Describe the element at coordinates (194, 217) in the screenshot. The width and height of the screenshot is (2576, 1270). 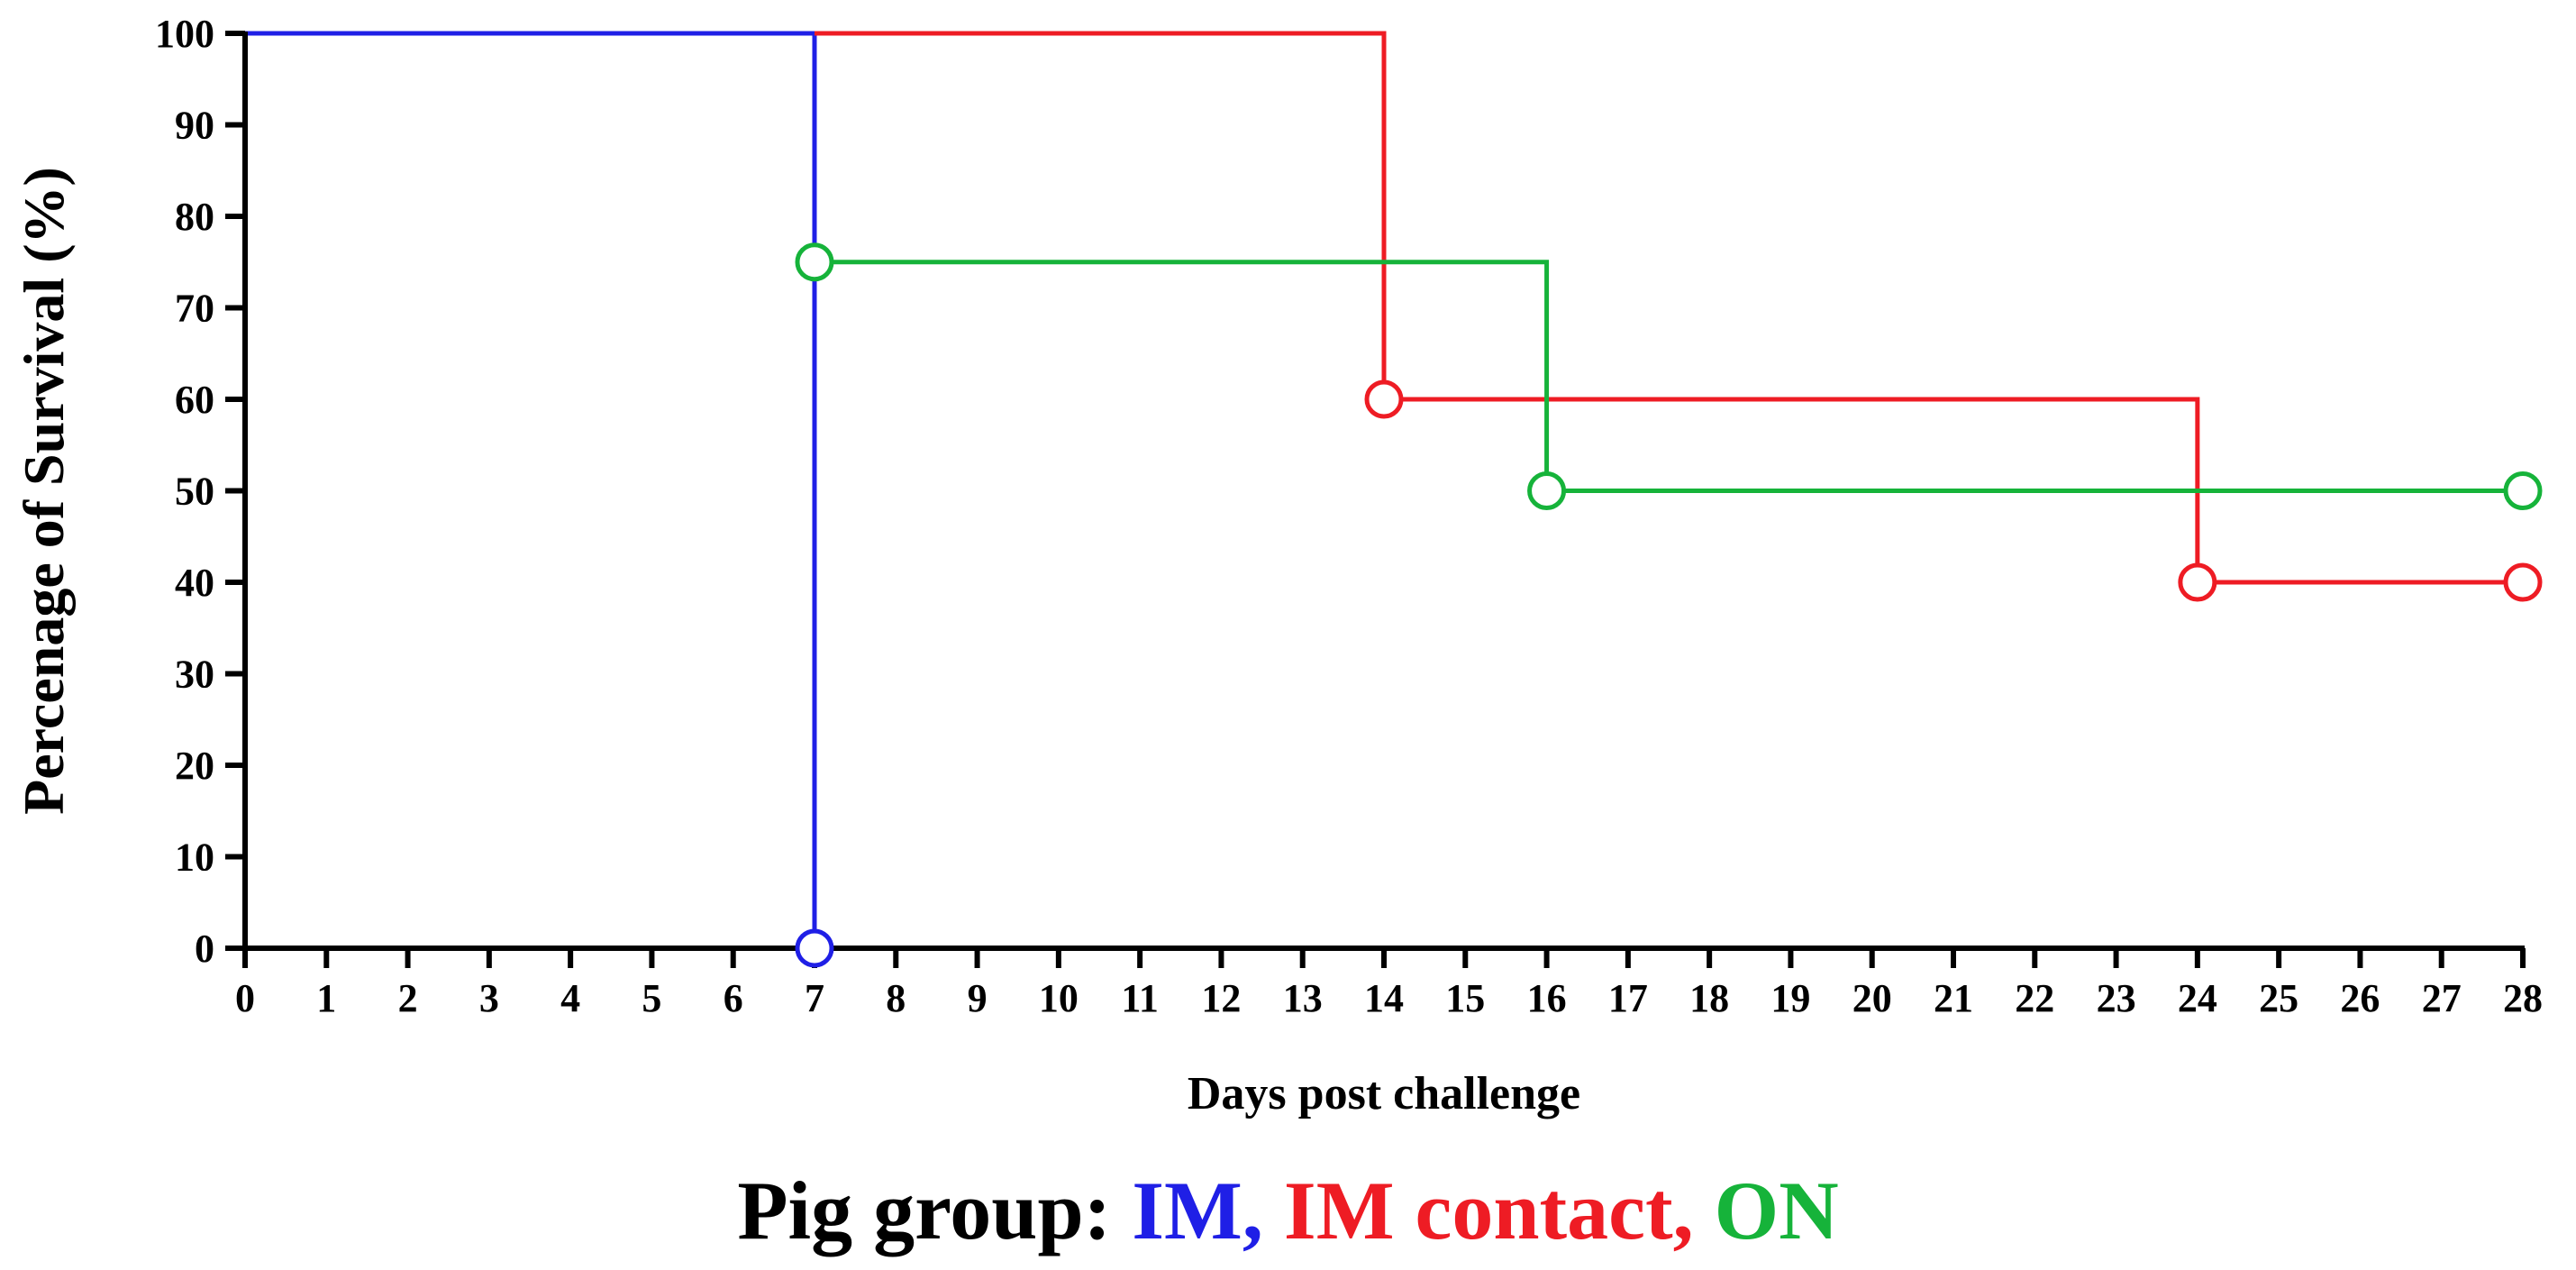
I see `y-tick-label: 80` at that location.